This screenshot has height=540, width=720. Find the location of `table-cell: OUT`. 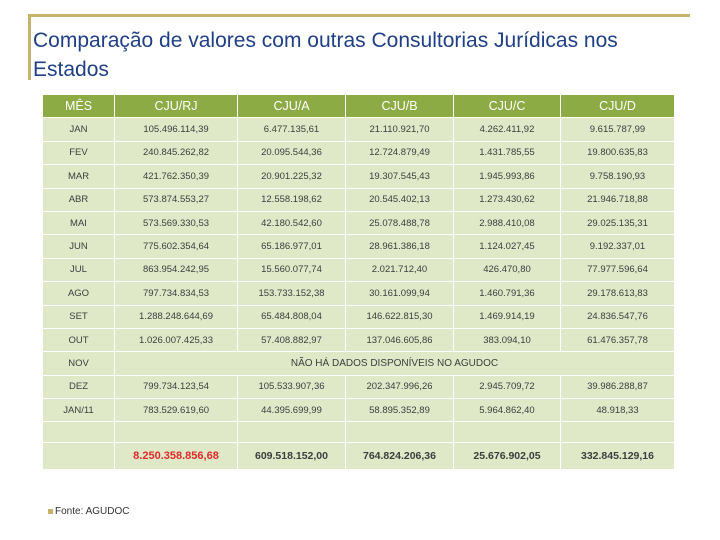

table-cell: OUT is located at coordinates (78, 340).